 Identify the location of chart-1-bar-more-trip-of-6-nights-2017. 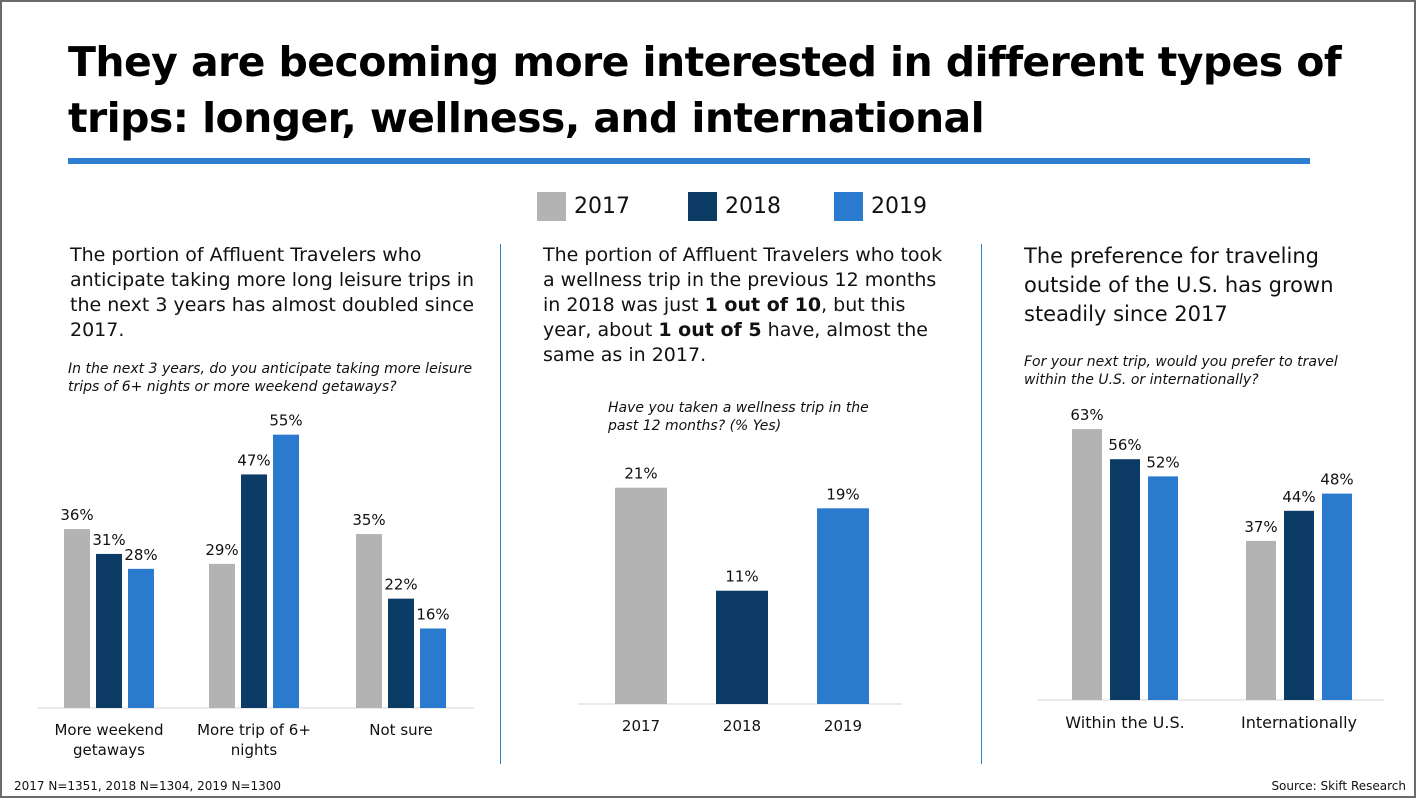
(222, 635).